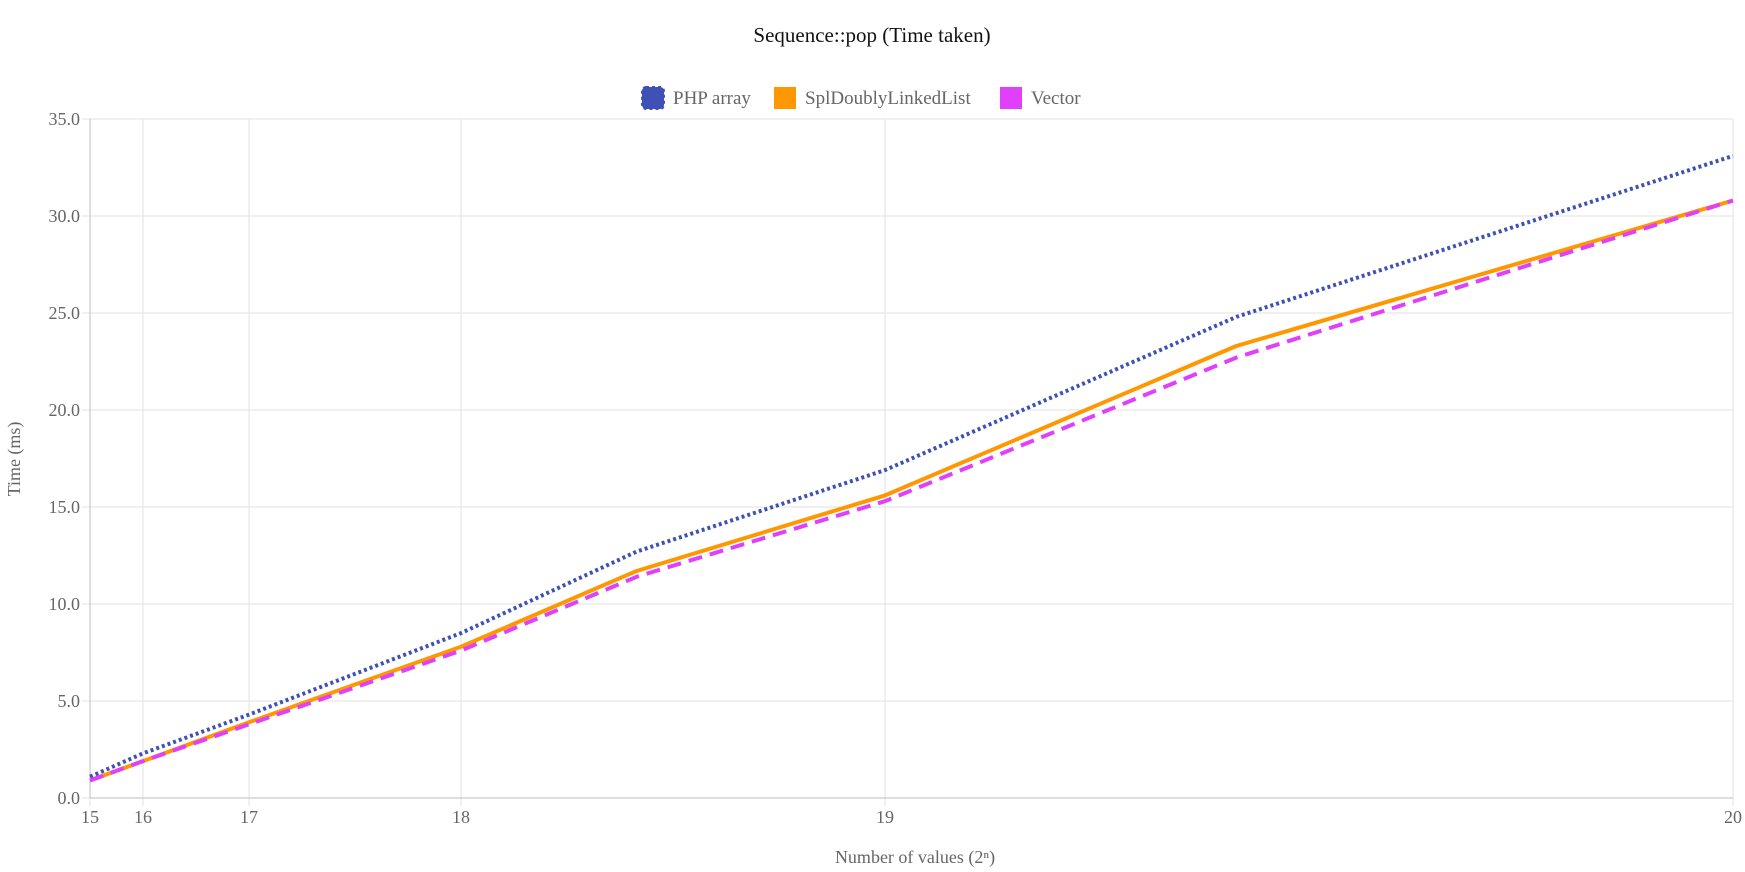 The image size is (1745, 872). I want to click on chart-title: Sequence::pop (Time taken), so click(871, 35).